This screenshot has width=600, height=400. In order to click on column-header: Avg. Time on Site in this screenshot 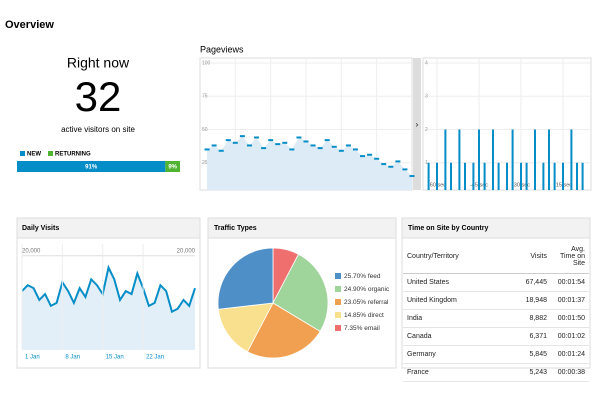, I will do `click(570, 256)`.